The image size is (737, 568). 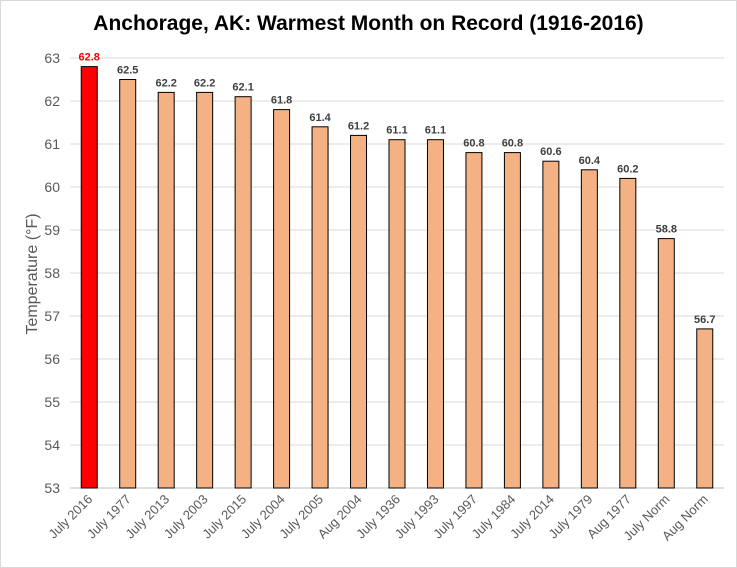 What do you see at coordinates (358, 126) in the screenshot?
I see `data-label: 61.2` at bounding box center [358, 126].